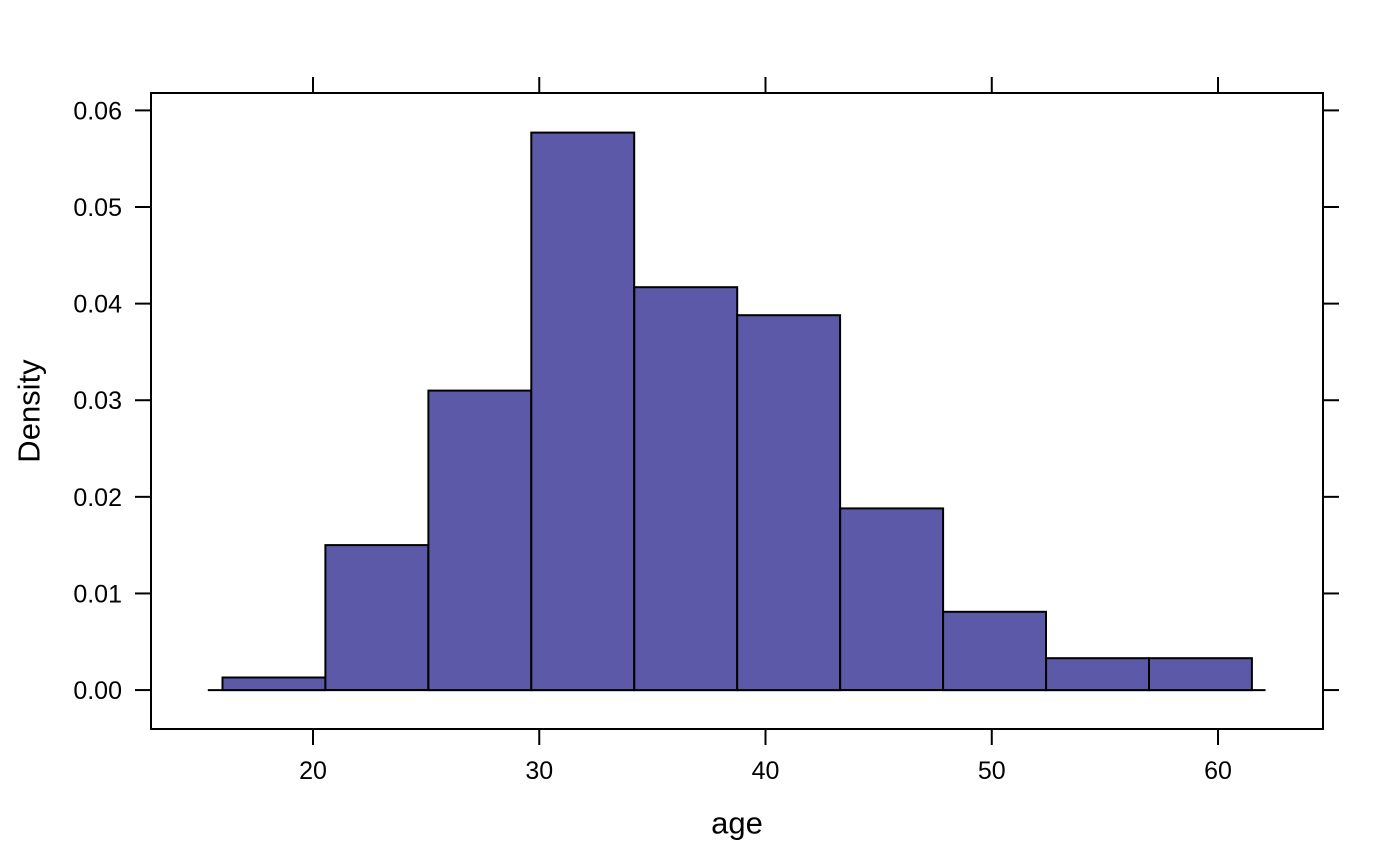 This screenshot has width=1400, height=865. What do you see at coordinates (992, 771) in the screenshot?
I see `x-tick-label: 50` at bounding box center [992, 771].